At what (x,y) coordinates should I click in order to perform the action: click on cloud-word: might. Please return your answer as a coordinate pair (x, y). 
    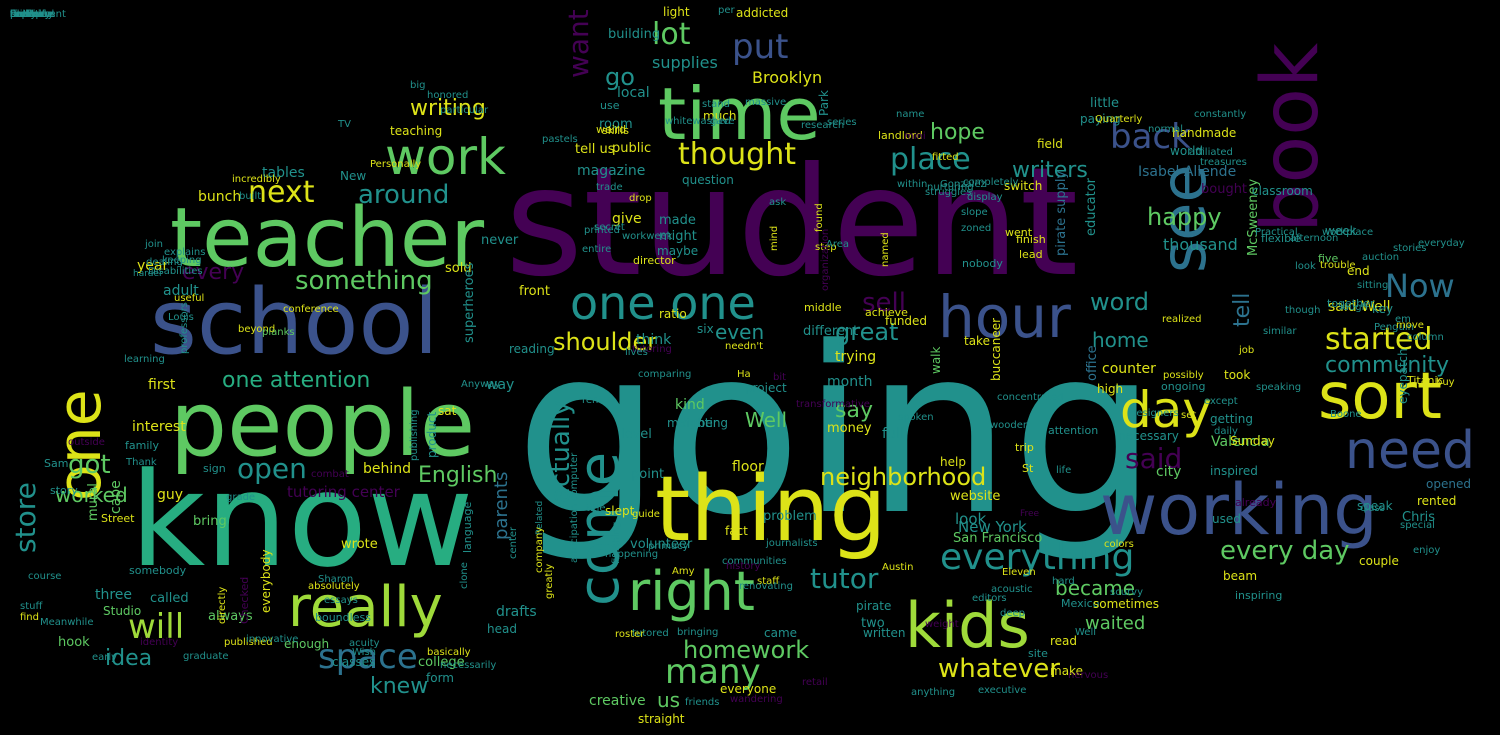
    Looking at the image, I should click on (678, 236).